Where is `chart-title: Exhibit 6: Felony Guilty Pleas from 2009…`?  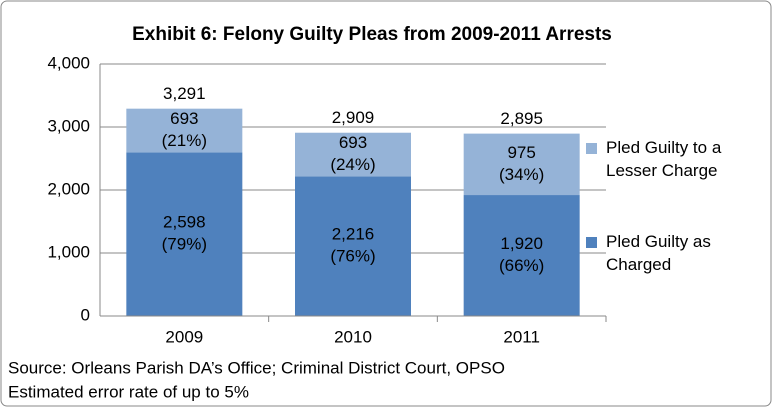 chart-title: Exhibit 6: Felony Guilty Pleas from 2009… is located at coordinates (372, 34).